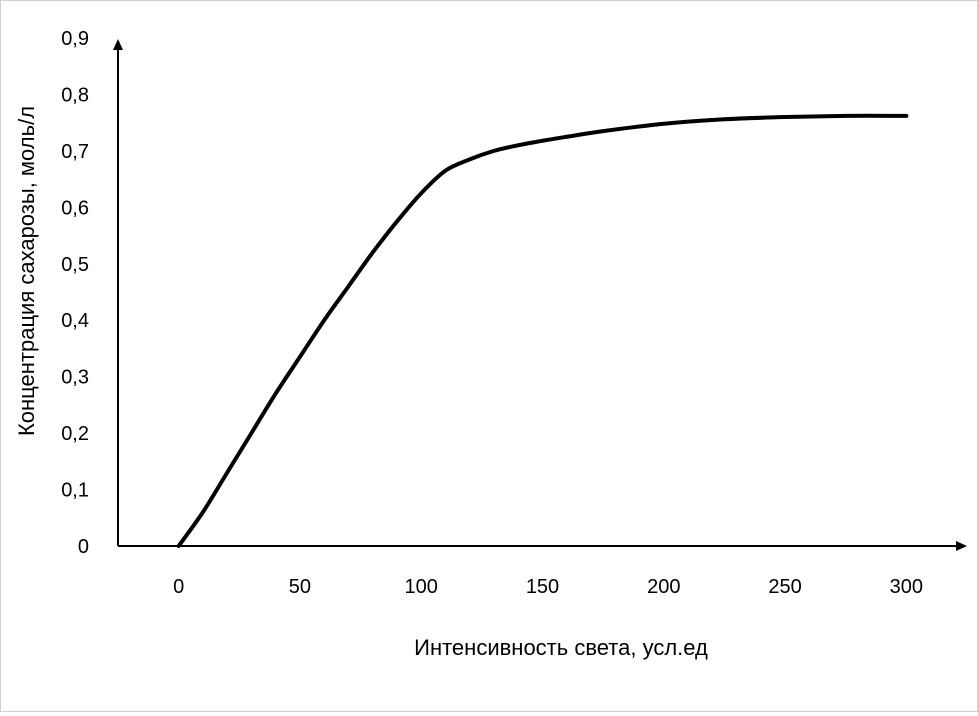  I want to click on y-tick-label: 0,6, so click(75, 208).